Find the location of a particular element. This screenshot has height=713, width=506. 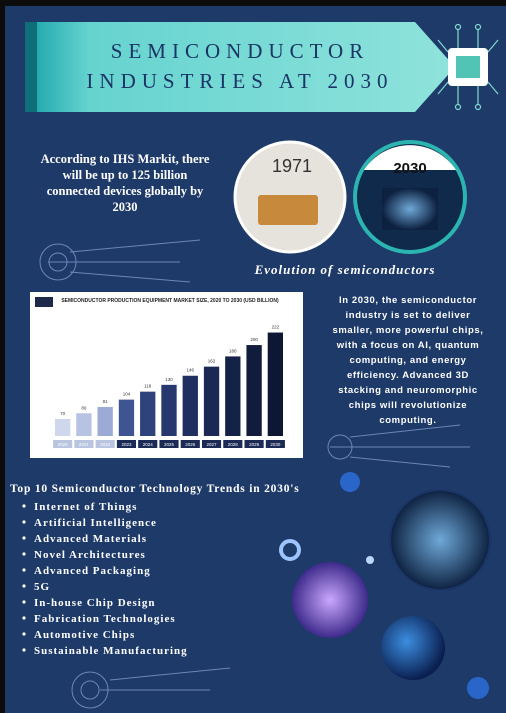

x-tick-label: 2024 is located at coordinates (148, 444).